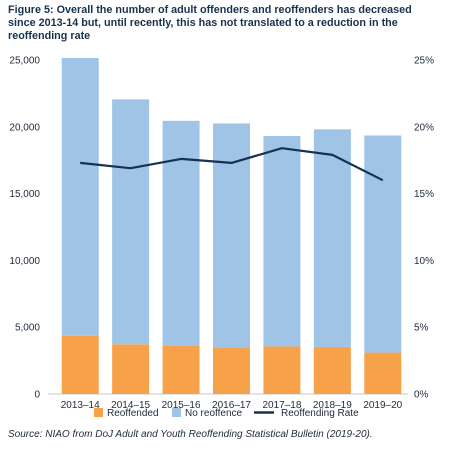  I want to click on x-tick-label: 2014–15, so click(130, 405).